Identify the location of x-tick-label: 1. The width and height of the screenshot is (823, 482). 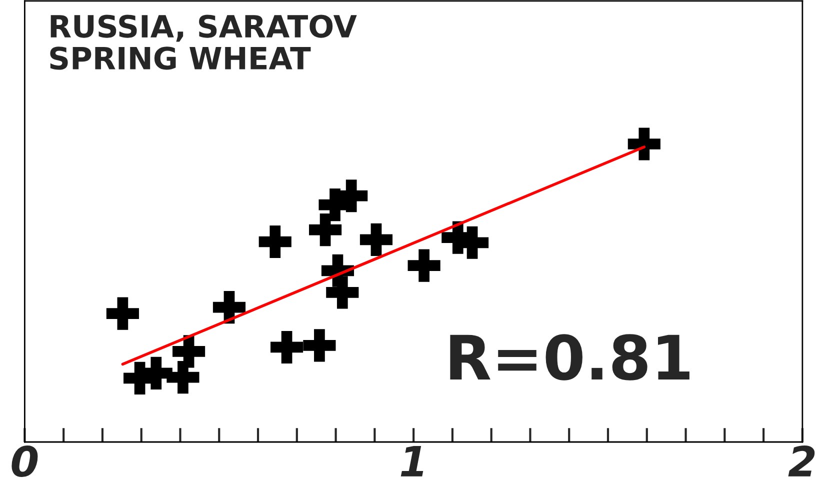
(412, 461).